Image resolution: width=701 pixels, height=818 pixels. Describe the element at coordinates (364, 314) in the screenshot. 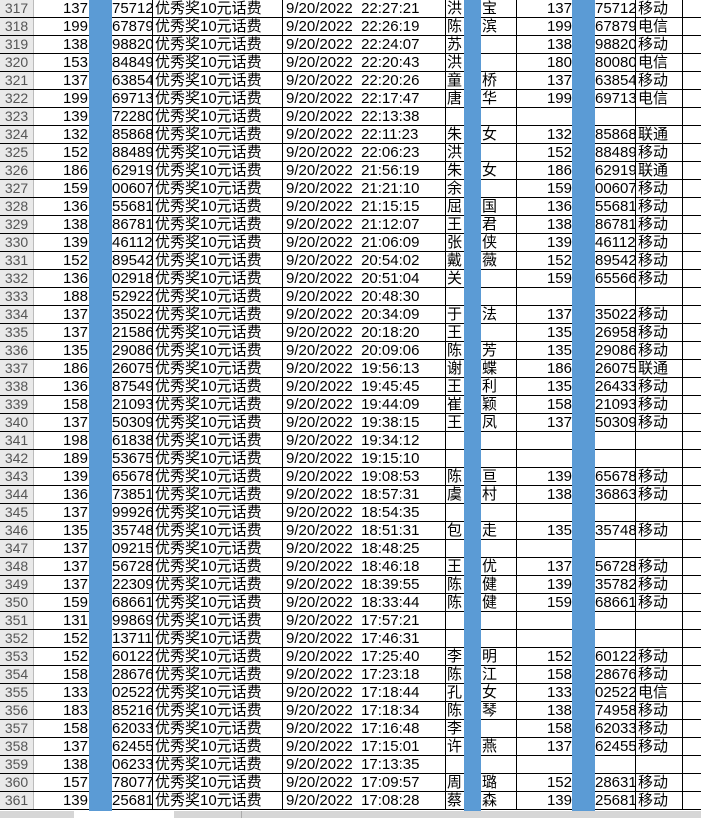

I see `datetime-cell: 9/20/2022 20:34:09` at that location.